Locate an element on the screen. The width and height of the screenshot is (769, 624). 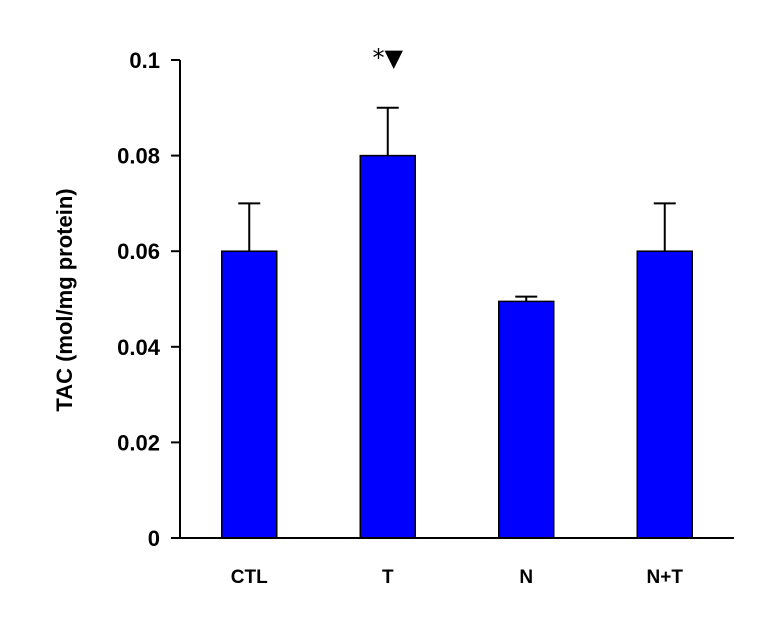
y-tick-label: 0.04 is located at coordinates (139, 347).